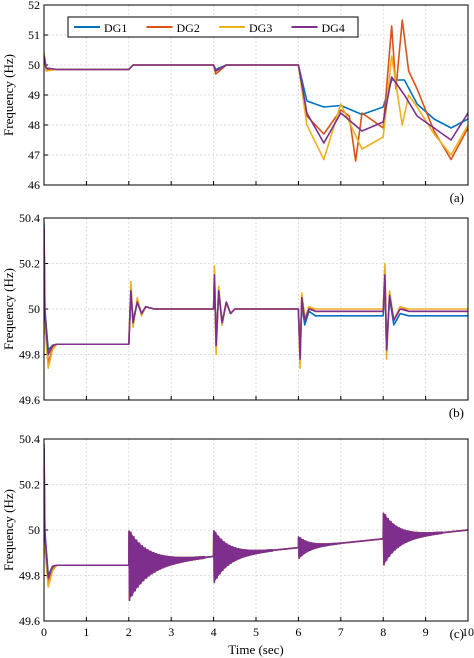  I want to click on x-tick-label: 2, so click(129, 632).